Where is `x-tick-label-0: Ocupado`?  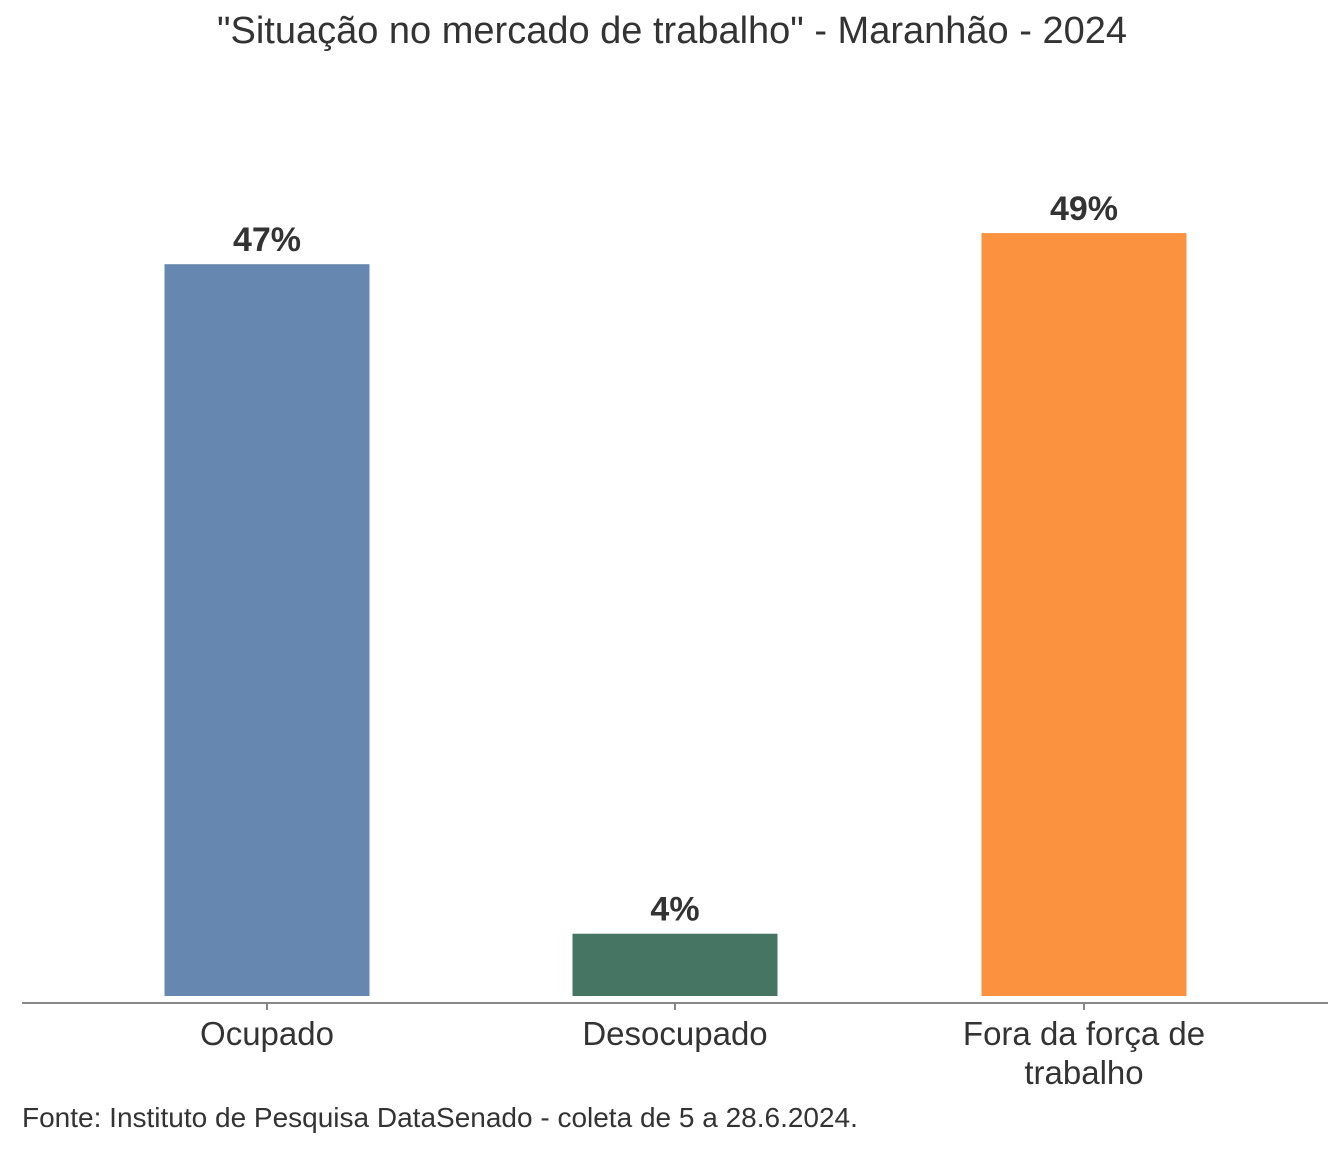 x-tick-label-0: Ocupado is located at coordinates (267, 1033).